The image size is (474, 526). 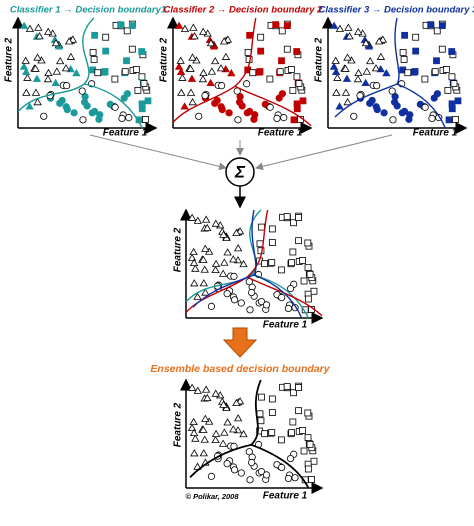 What do you see at coordinates (244, 10) in the screenshot?
I see `panel-title: Classifier 2 → Decision boundary 2` at bounding box center [244, 10].